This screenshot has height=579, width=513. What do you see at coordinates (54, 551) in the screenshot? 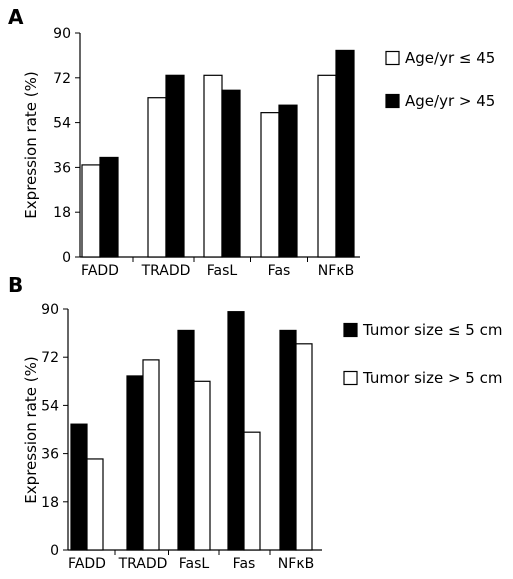
I see `y-tick-label-b: 0` at bounding box center [54, 551].